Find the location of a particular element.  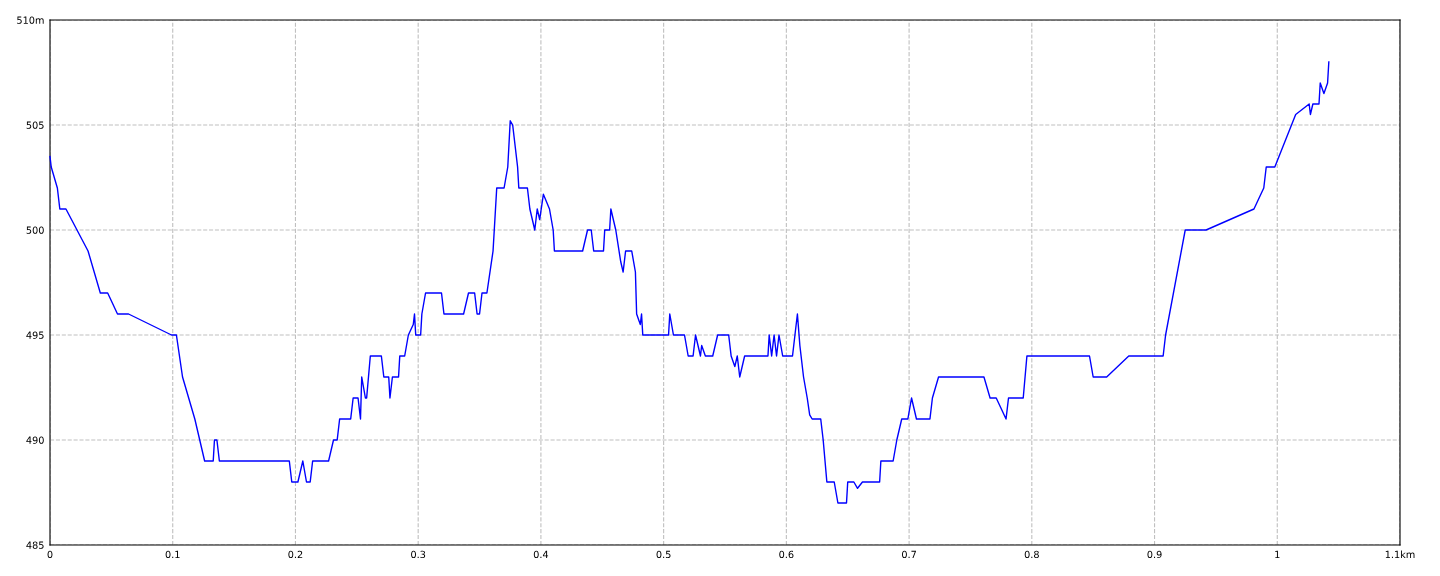

x-tick-label: 1.1km is located at coordinates (1400, 554).